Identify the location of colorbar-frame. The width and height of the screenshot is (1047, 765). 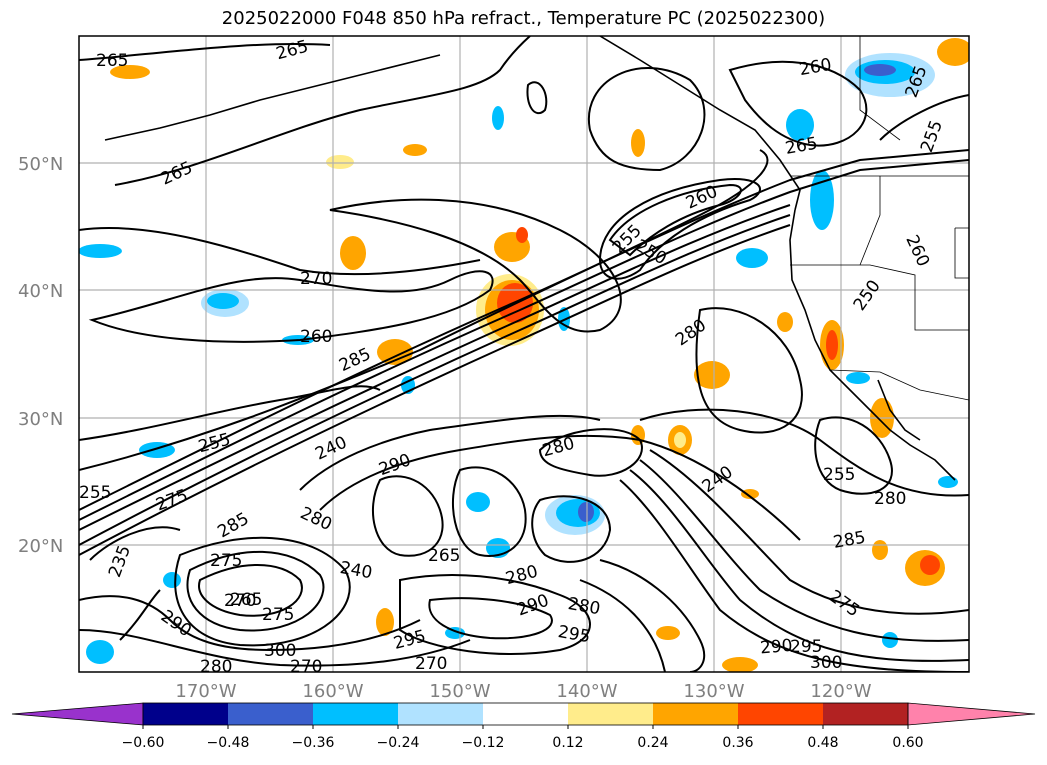
(525, 714).